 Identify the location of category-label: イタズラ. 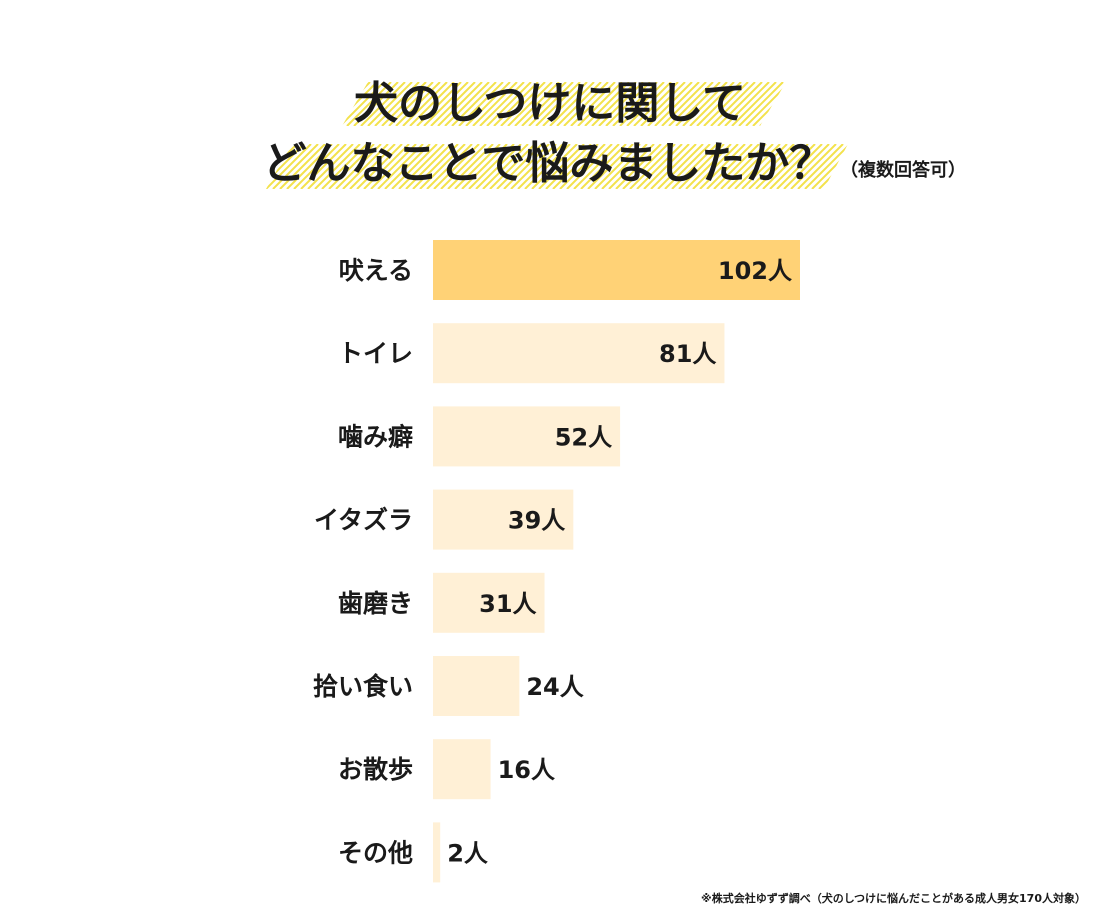
(363, 520).